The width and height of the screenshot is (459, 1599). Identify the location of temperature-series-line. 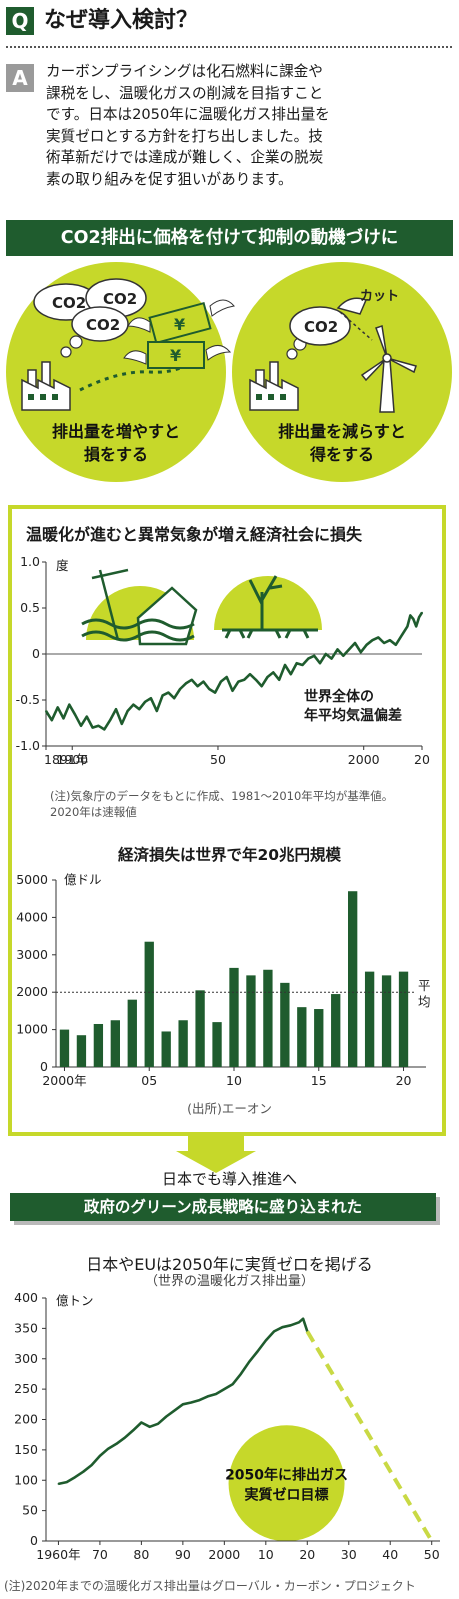
(234, 671).